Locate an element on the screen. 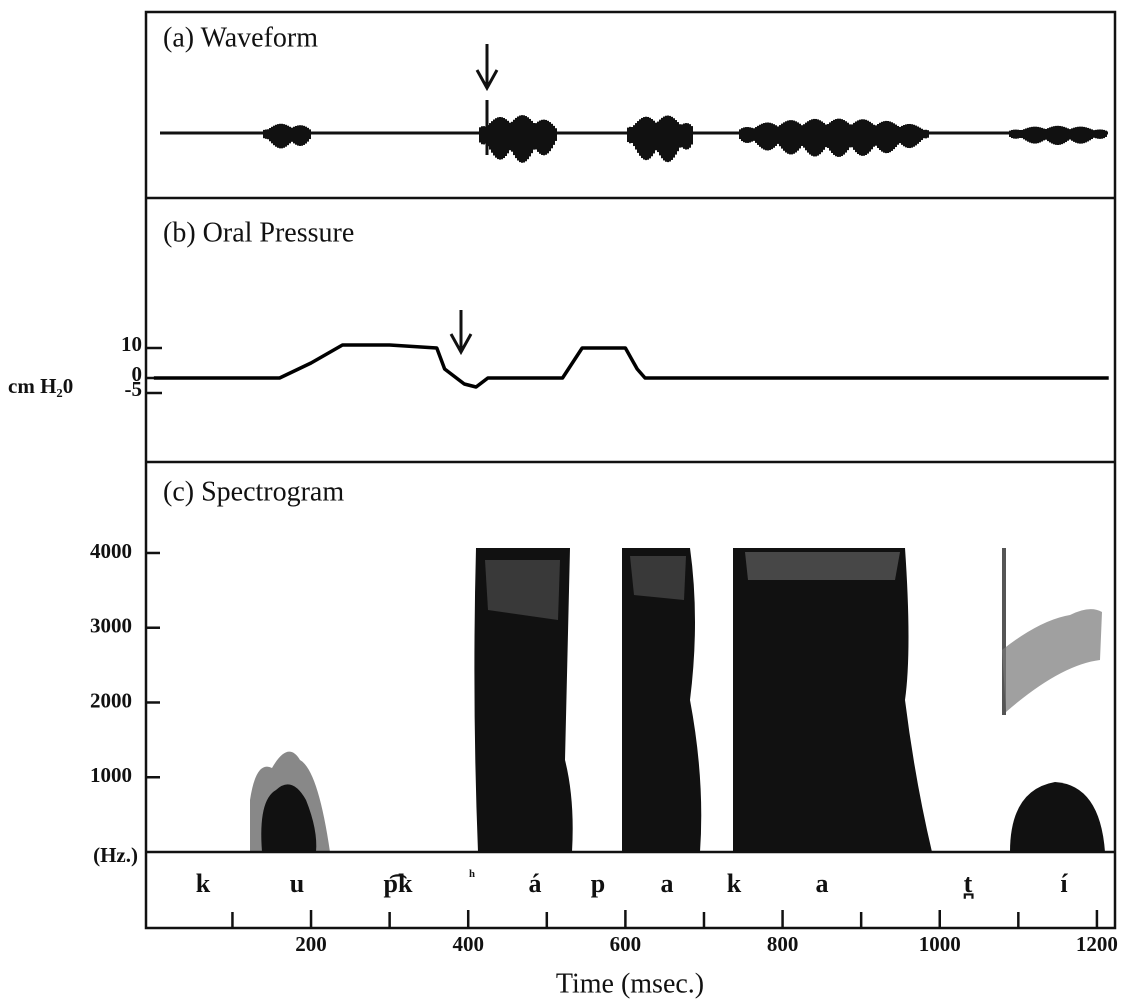 The width and height of the screenshot is (1129, 1007). y-tick-label: 1000 is located at coordinates (111, 775).